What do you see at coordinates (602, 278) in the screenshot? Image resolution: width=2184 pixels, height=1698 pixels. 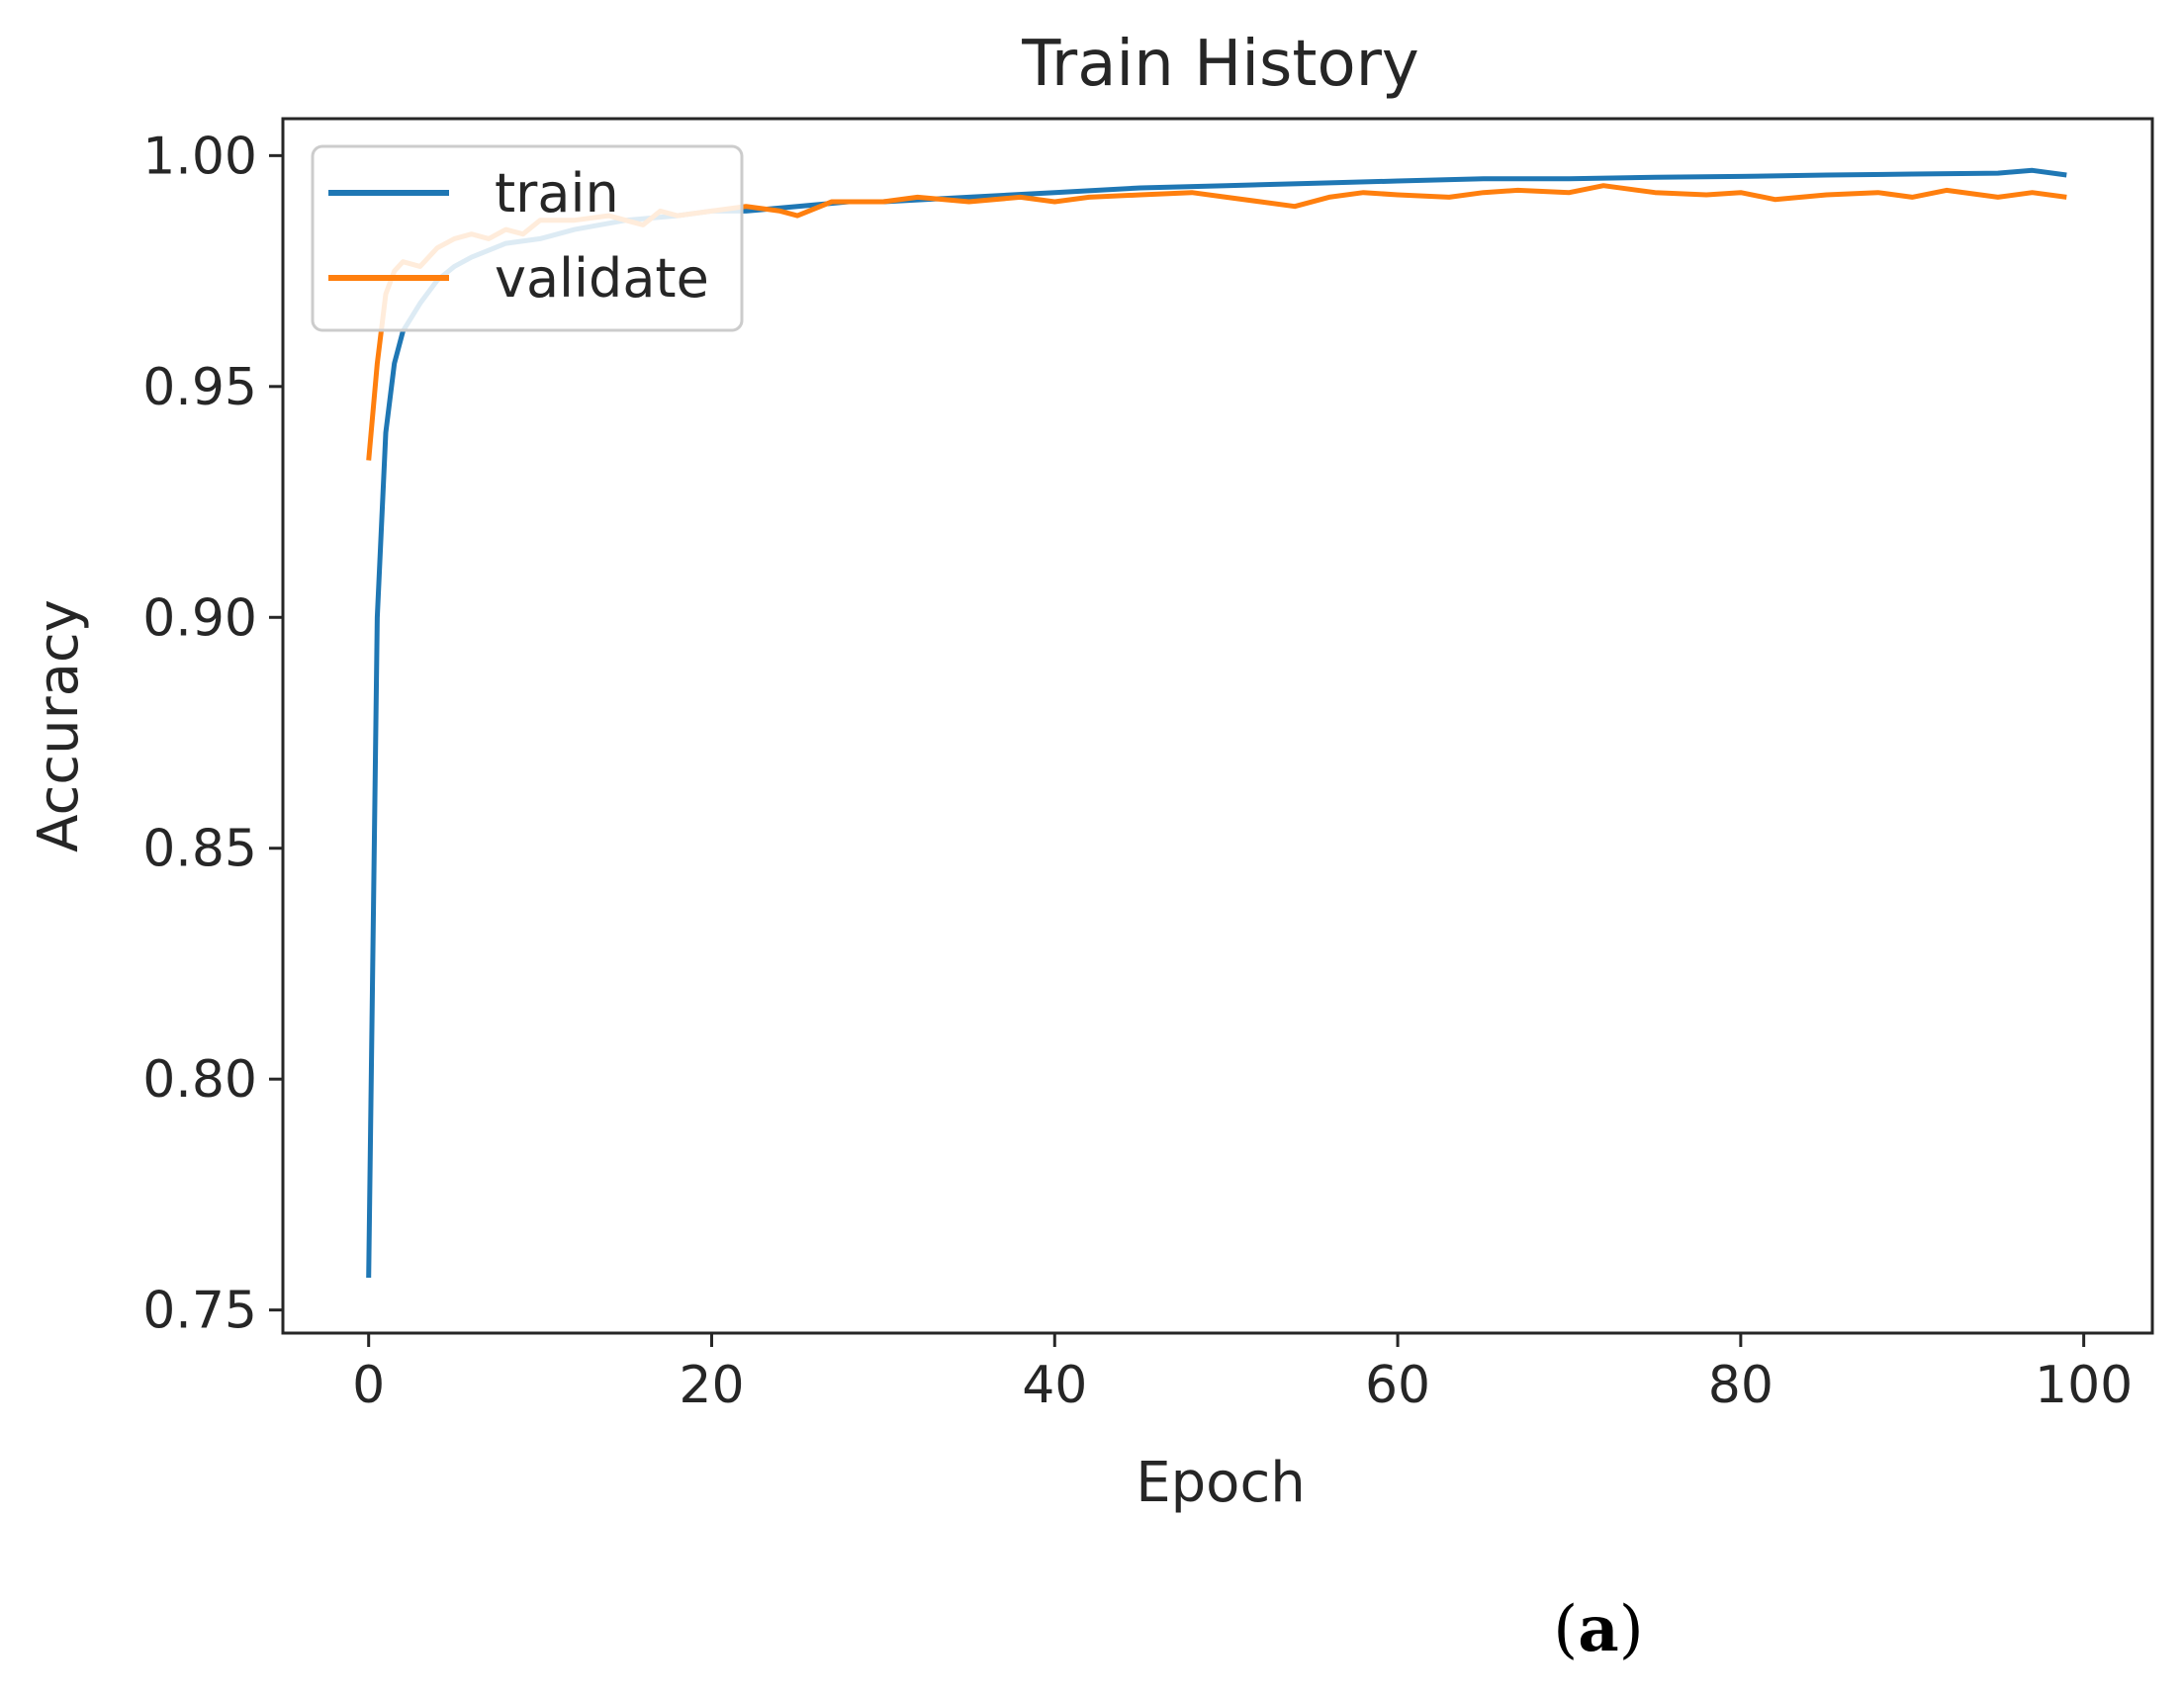 I see `legend-label-validate: validate` at bounding box center [602, 278].